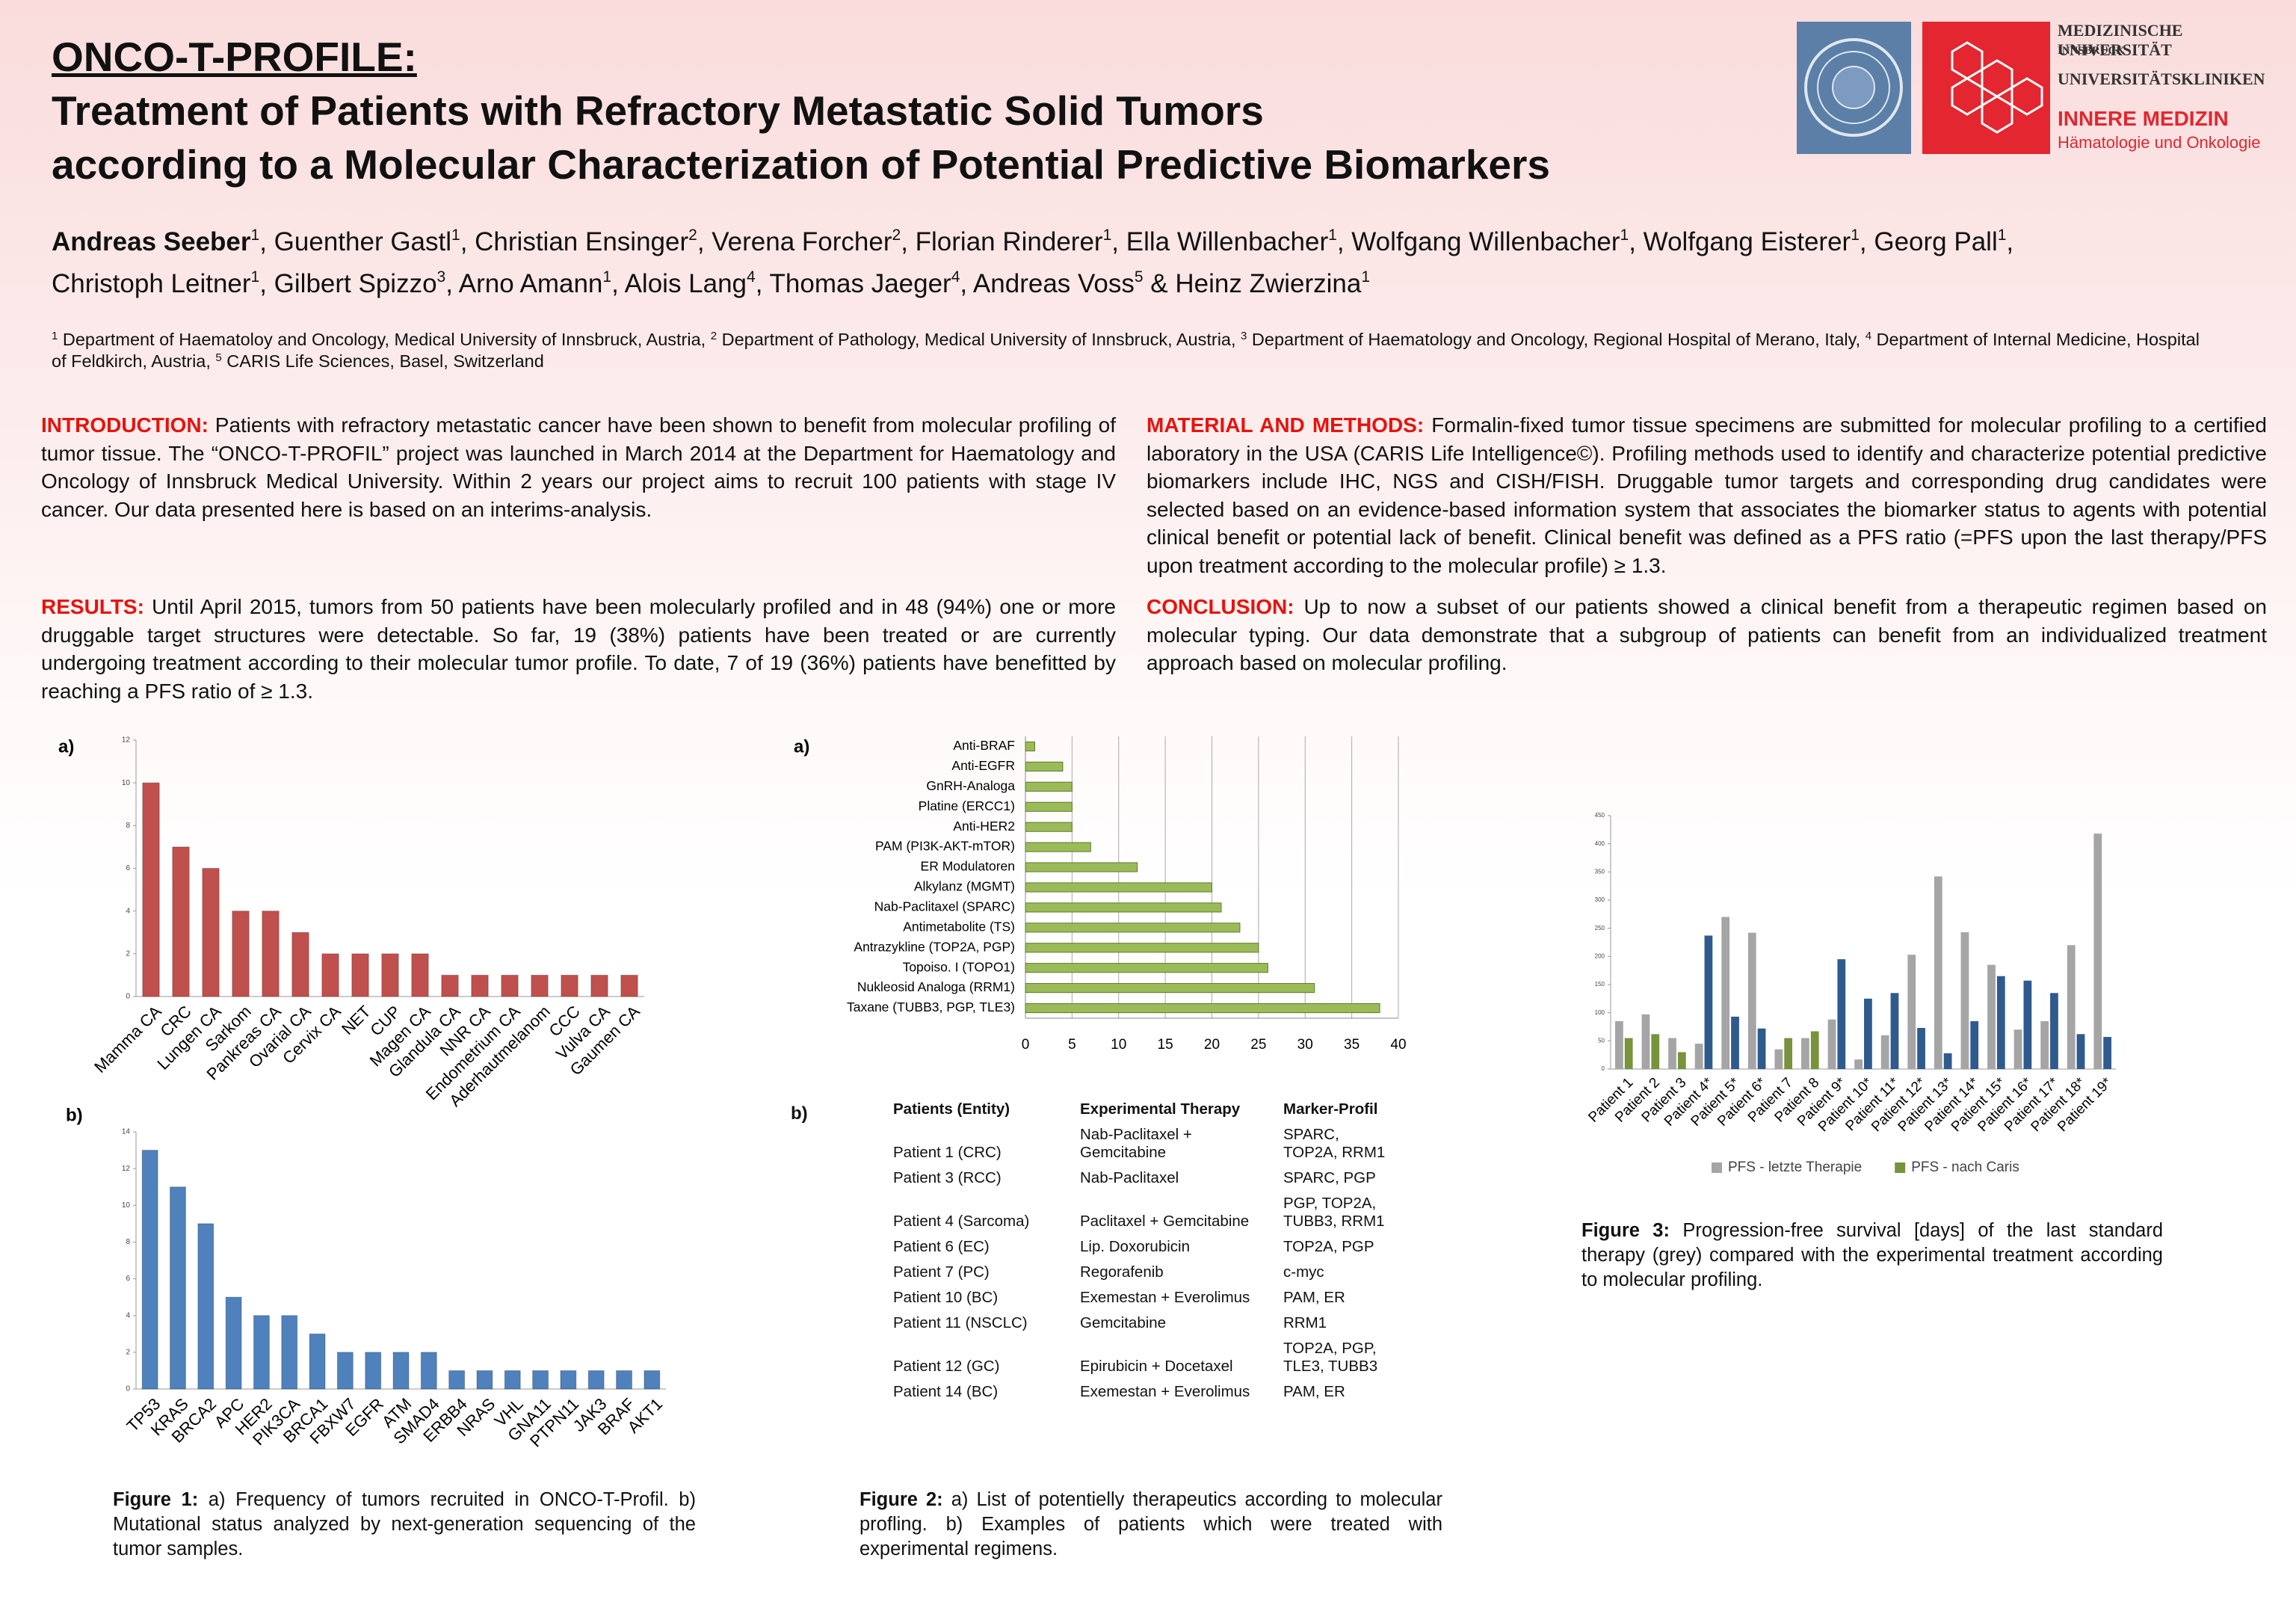 This screenshot has height=1623, width=2296. Describe the element at coordinates (1329, 1246) in the screenshot. I see `table-cell: TOP2A, PGP` at that location.